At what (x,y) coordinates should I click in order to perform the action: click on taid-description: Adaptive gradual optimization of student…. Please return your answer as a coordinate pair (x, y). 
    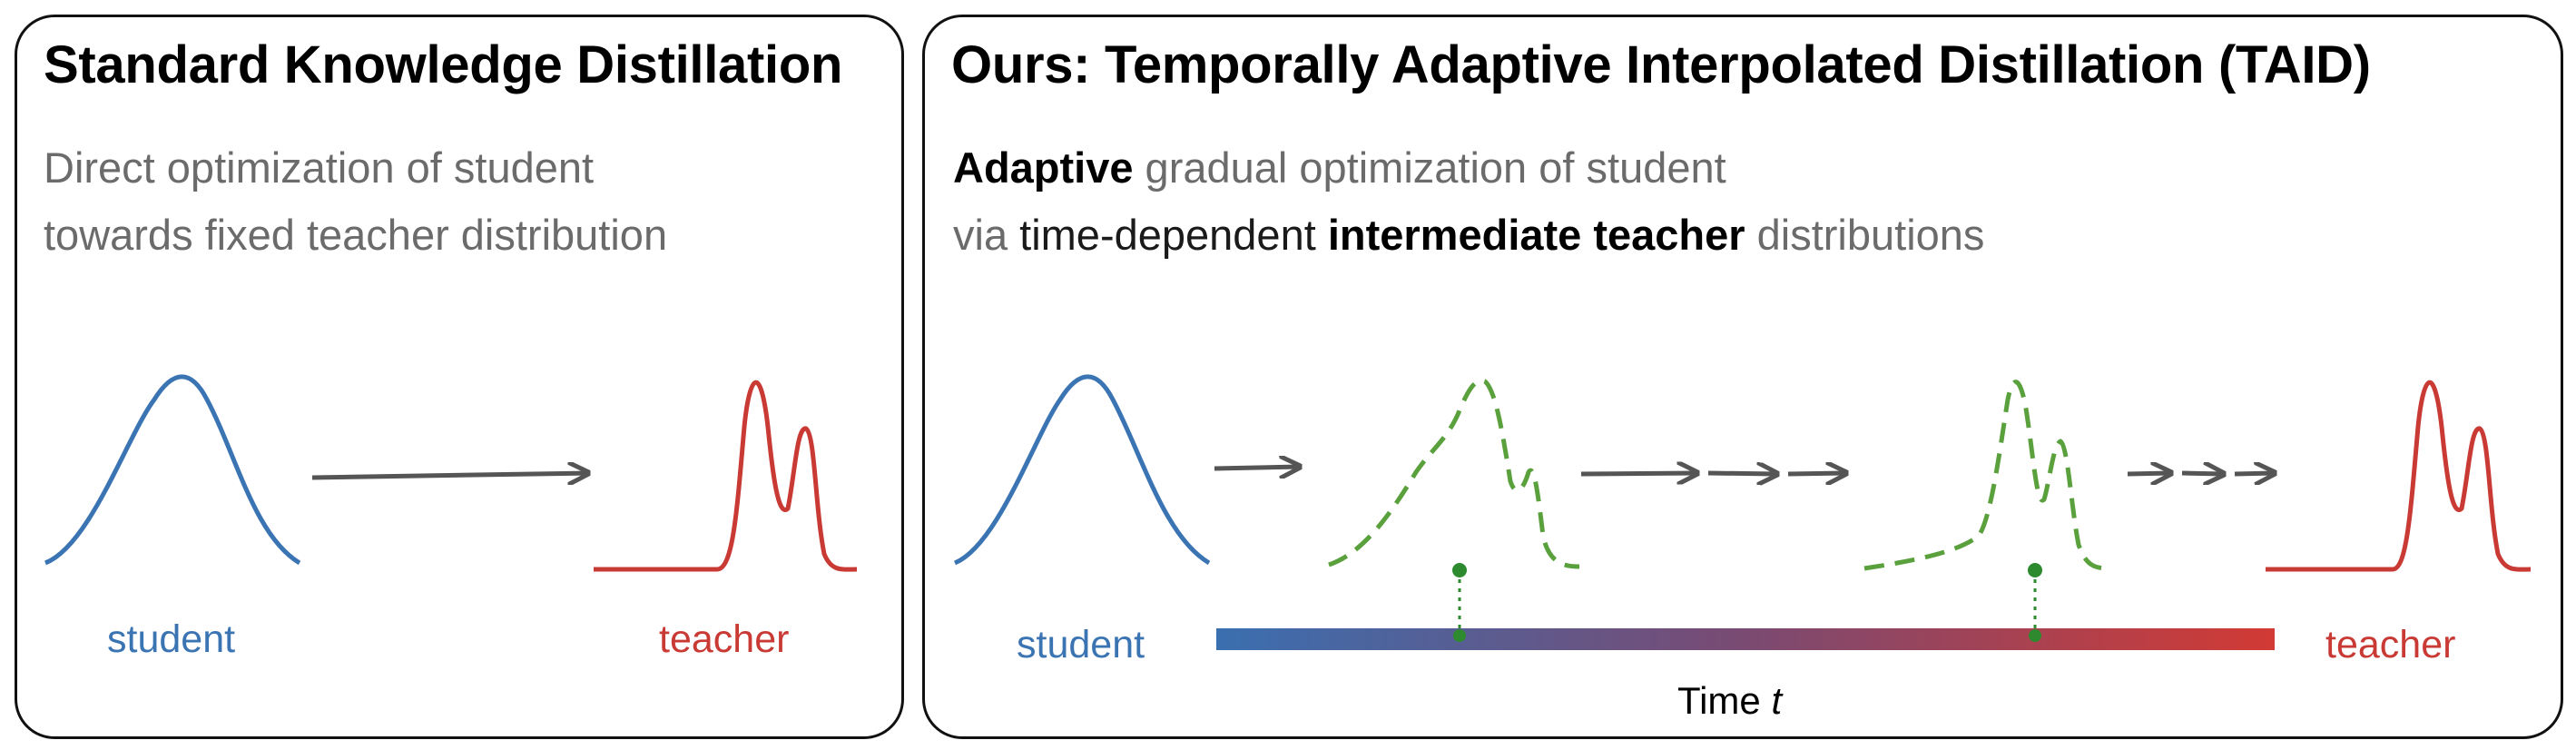
    Looking at the image, I should click on (1468, 201).